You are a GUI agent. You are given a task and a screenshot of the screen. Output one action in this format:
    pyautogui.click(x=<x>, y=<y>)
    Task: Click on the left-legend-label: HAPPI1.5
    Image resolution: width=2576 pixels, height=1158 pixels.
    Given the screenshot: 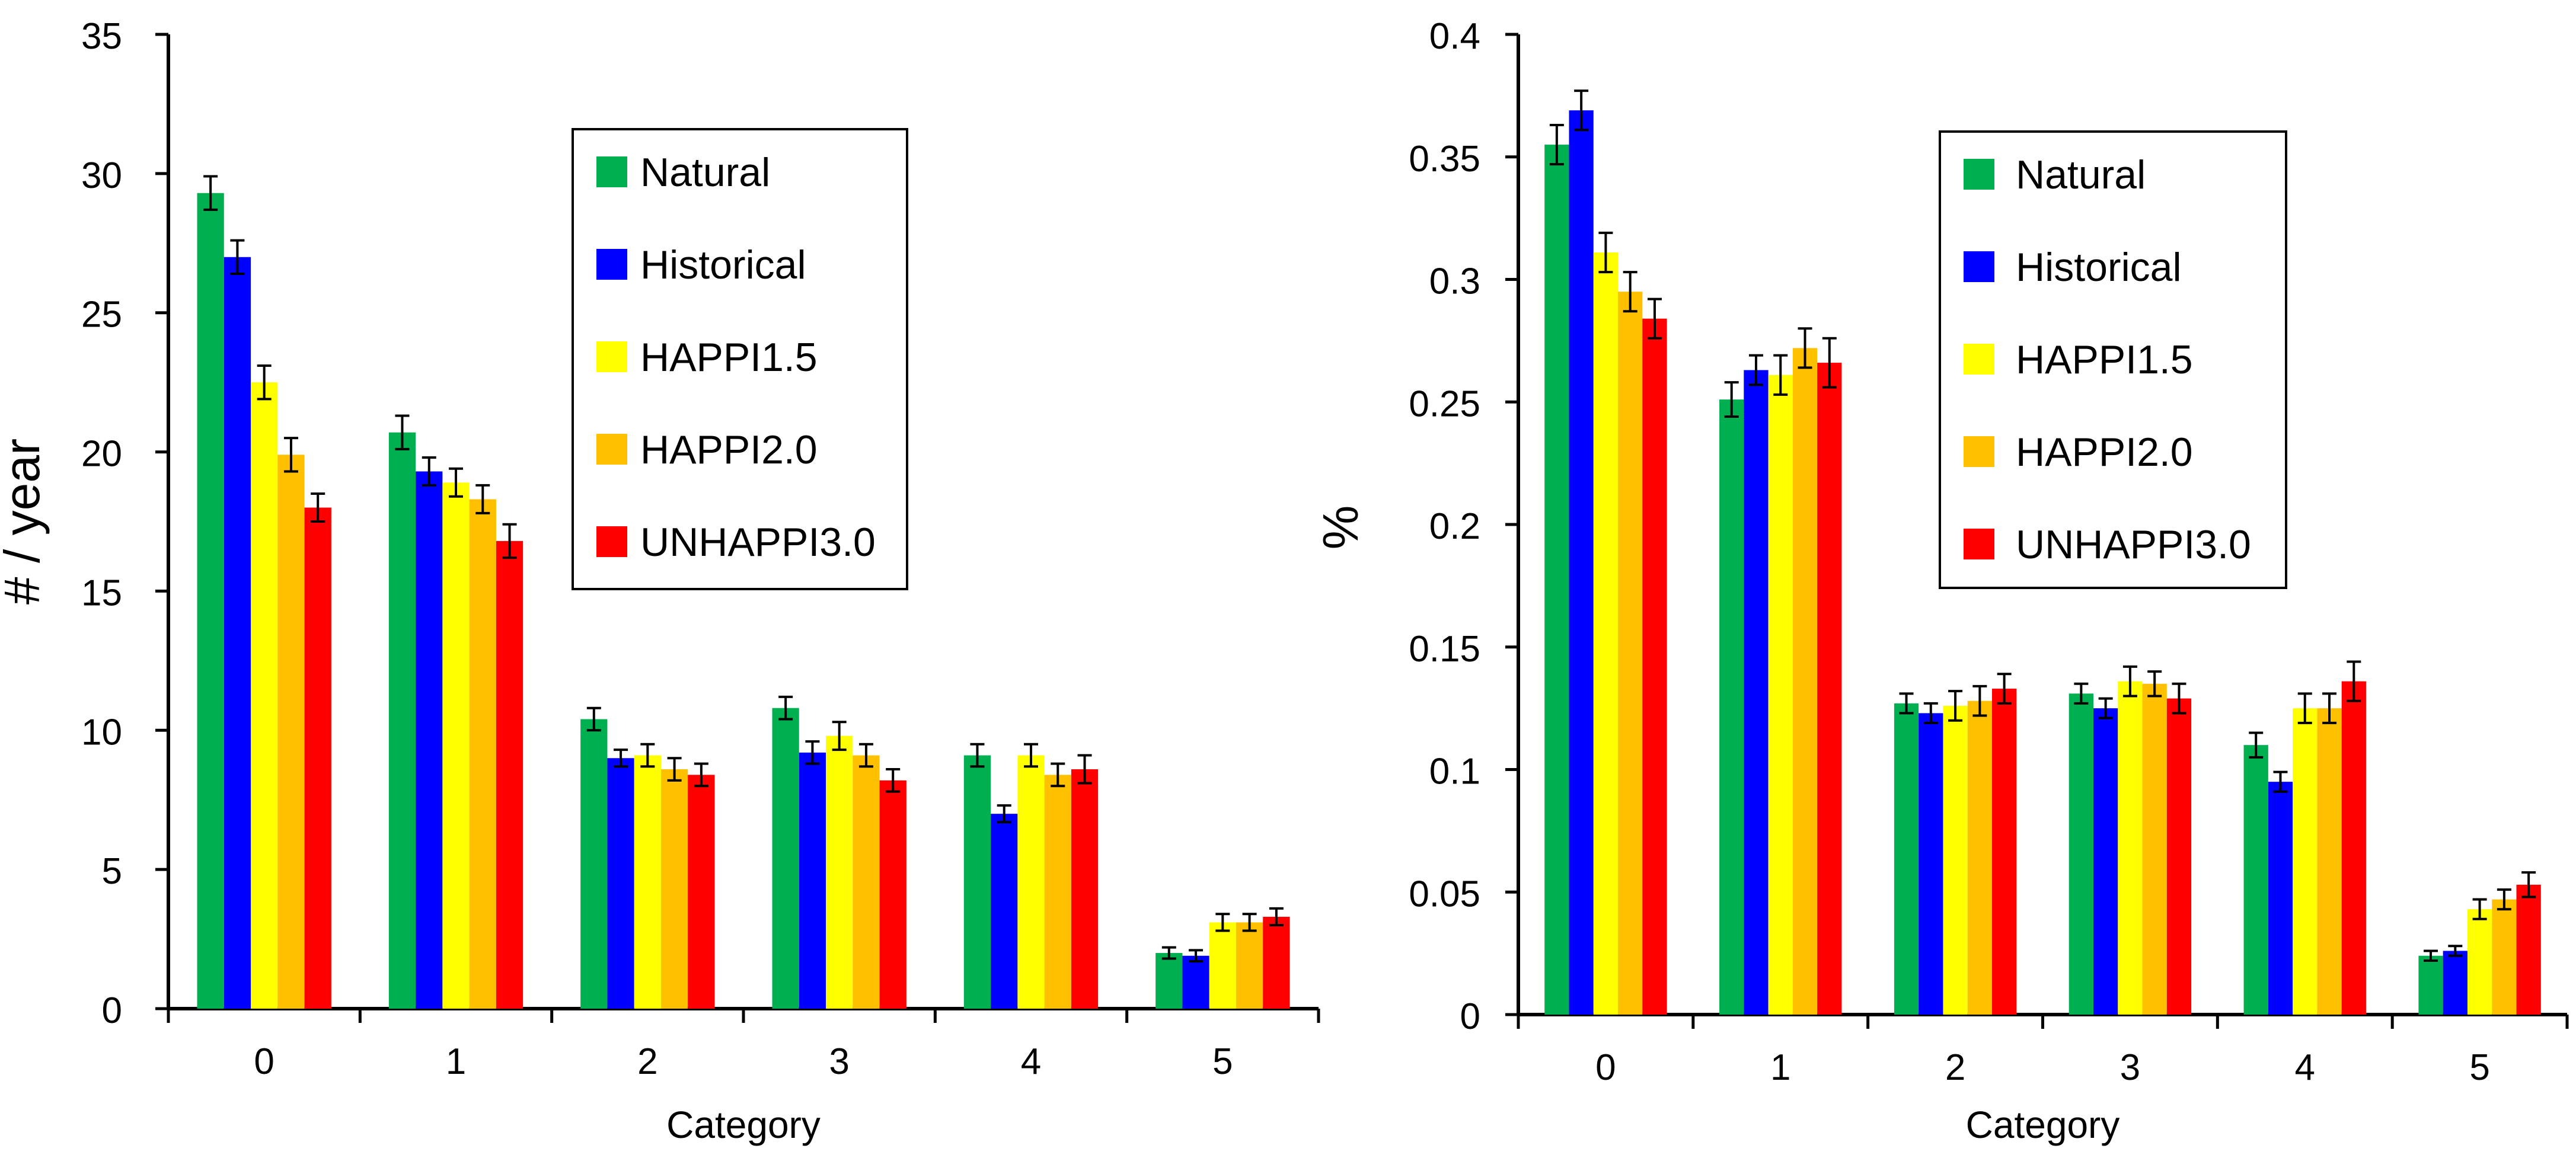 What is the action you would take?
    pyautogui.click(x=729, y=357)
    